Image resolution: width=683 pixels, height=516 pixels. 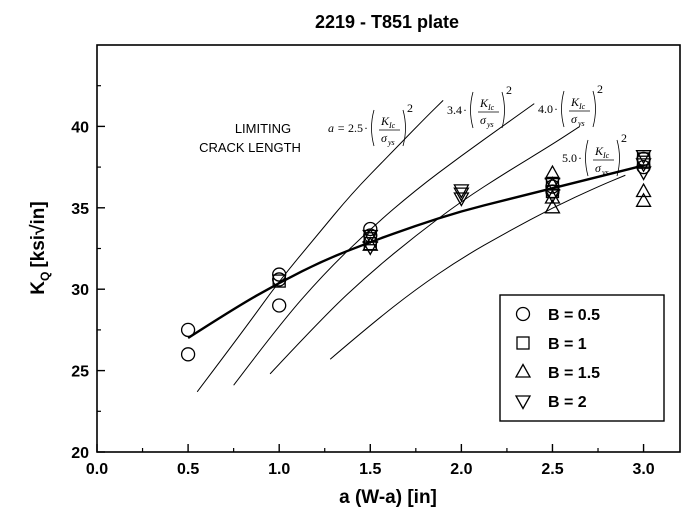 What do you see at coordinates (279, 469) in the screenshot?
I see `x-tick-label: 1.0` at bounding box center [279, 469].